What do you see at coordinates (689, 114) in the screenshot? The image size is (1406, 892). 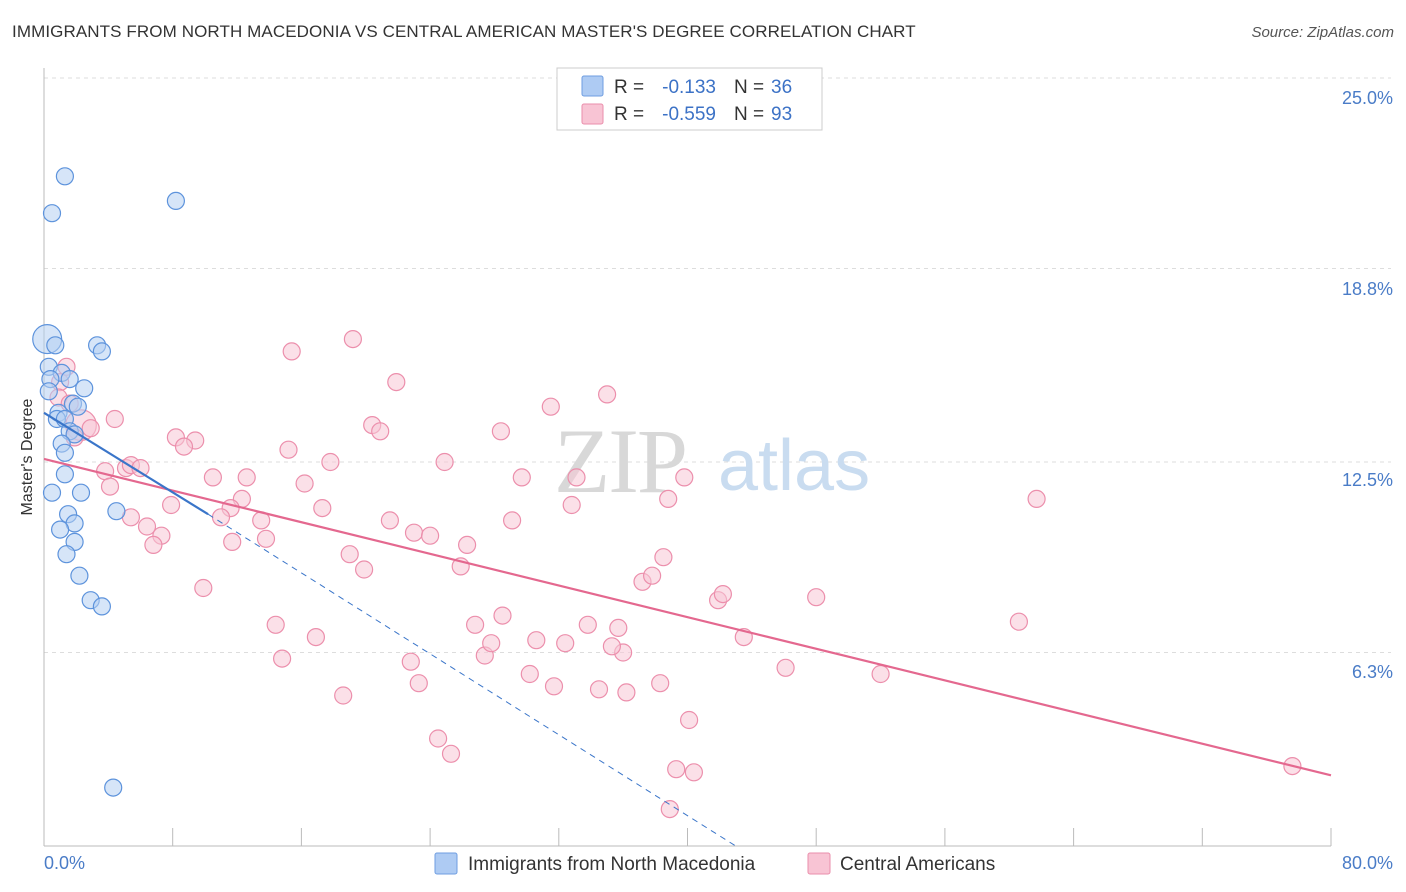 I see `legend-r-value-pink: -0.559` at bounding box center [689, 114].